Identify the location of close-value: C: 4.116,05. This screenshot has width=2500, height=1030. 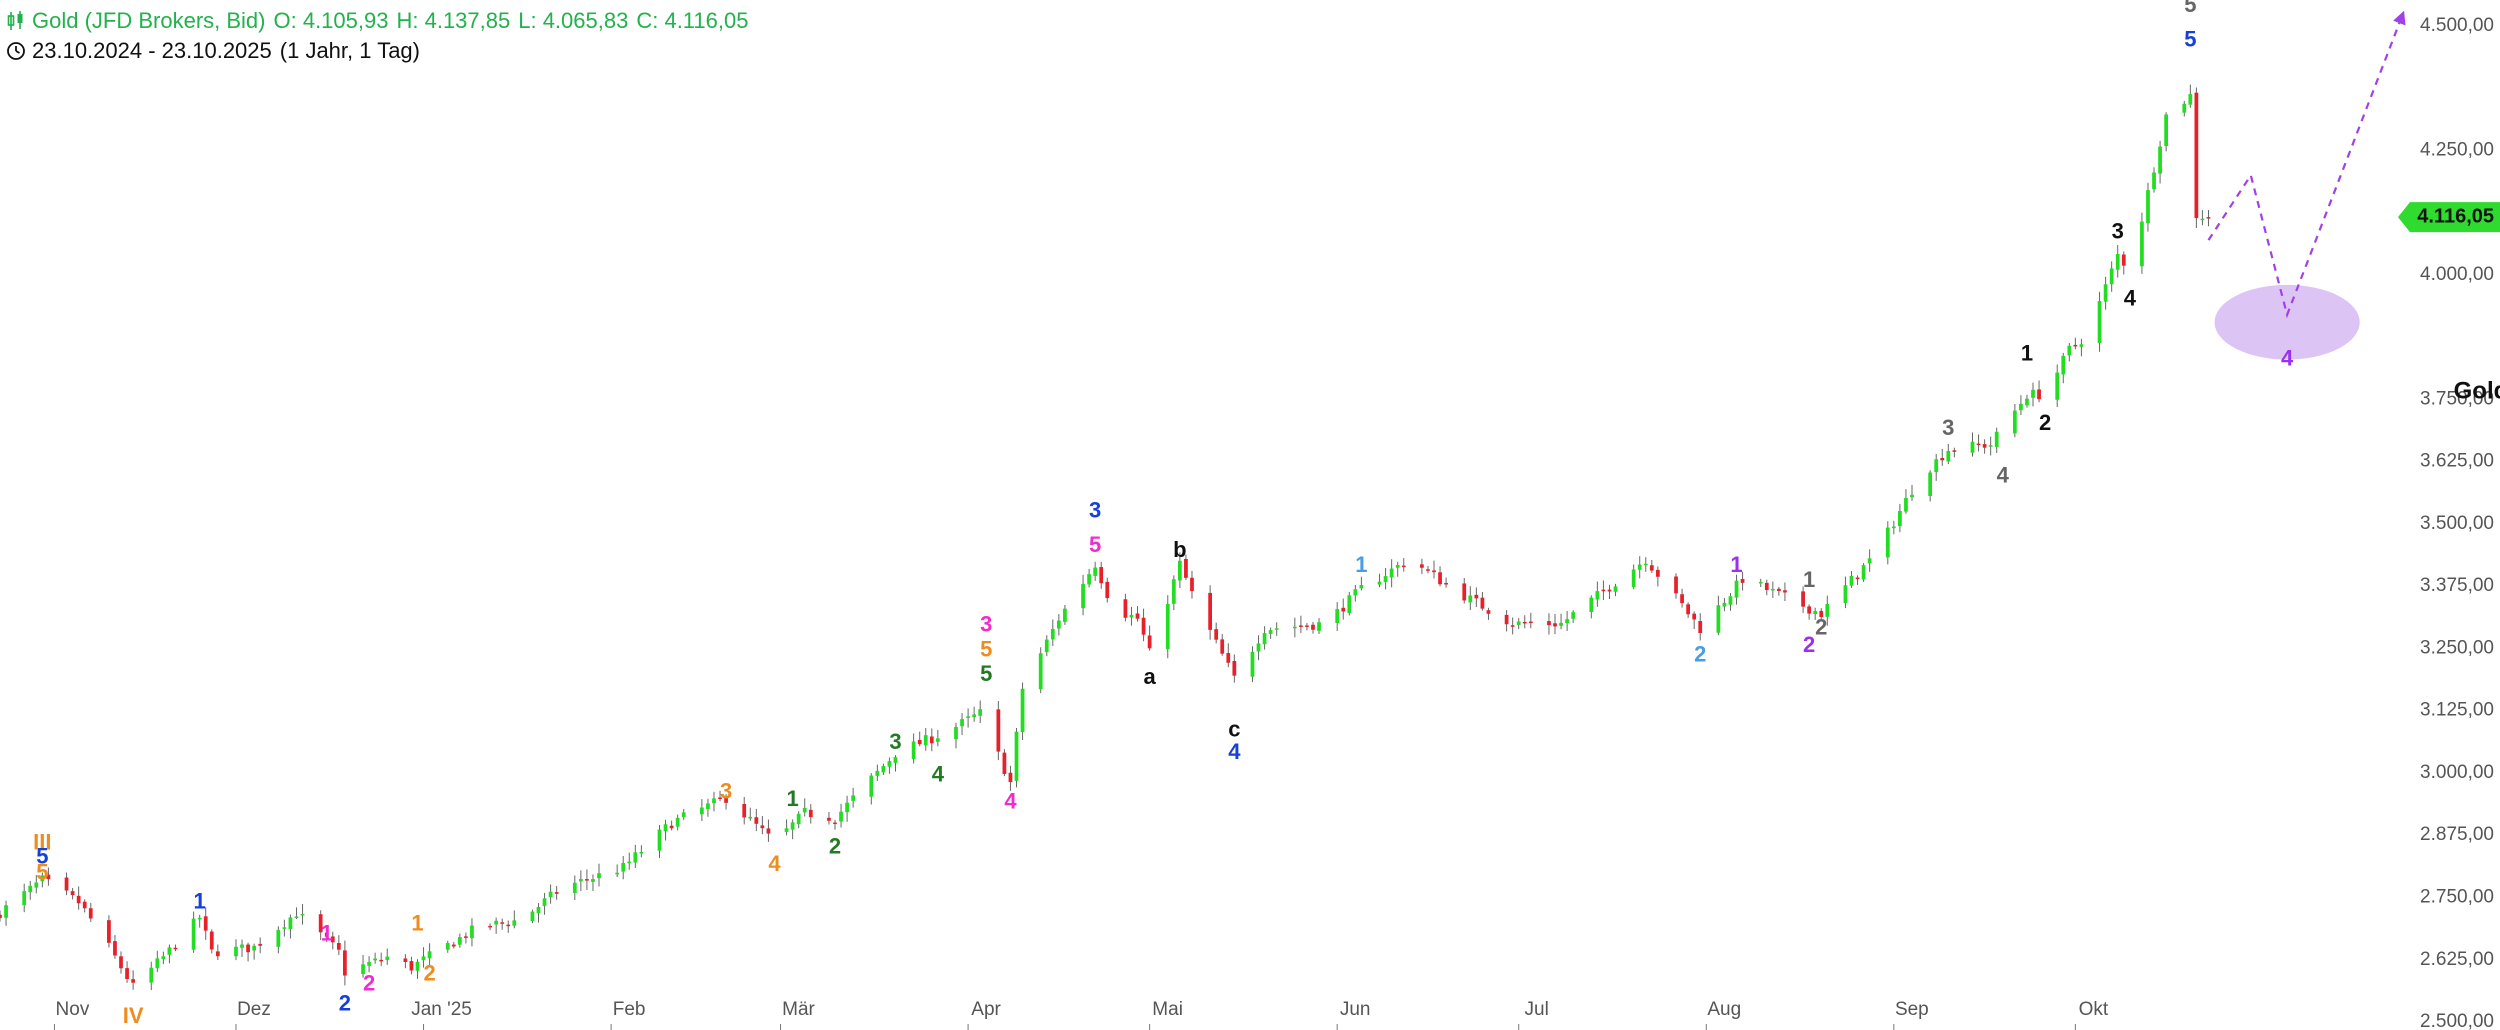
(692, 20).